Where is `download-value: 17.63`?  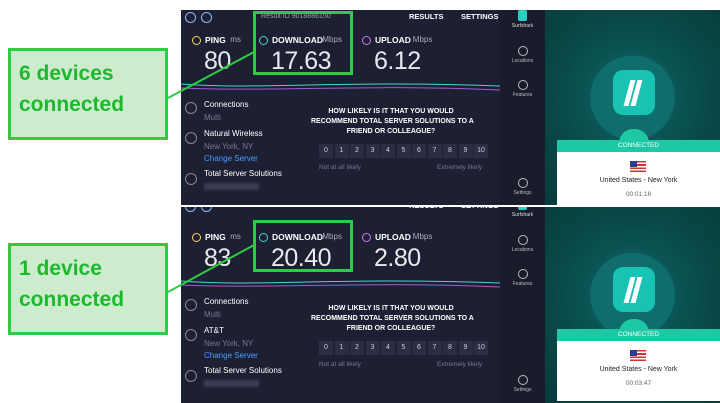 download-value: 17.63 is located at coordinates (301, 61).